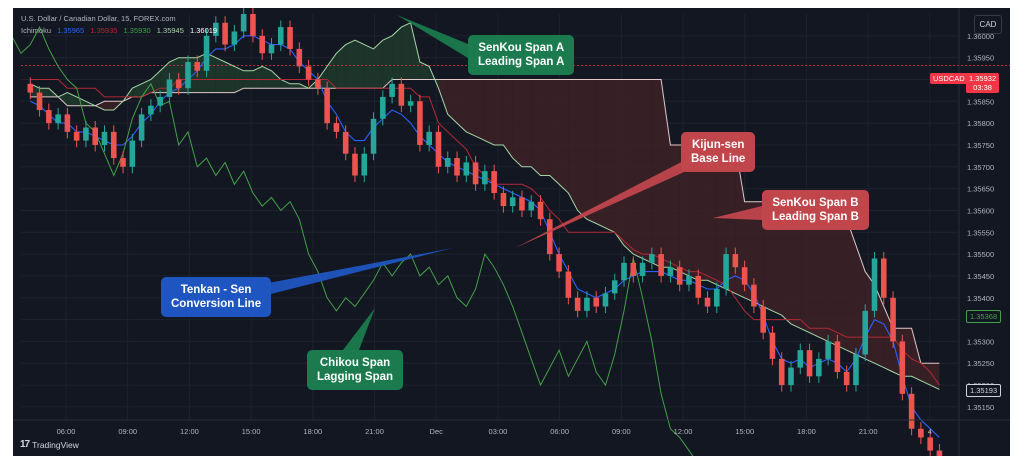  What do you see at coordinates (982, 87) in the screenshot?
I see `bar-countdown: 03:38` at bounding box center [982, 87].